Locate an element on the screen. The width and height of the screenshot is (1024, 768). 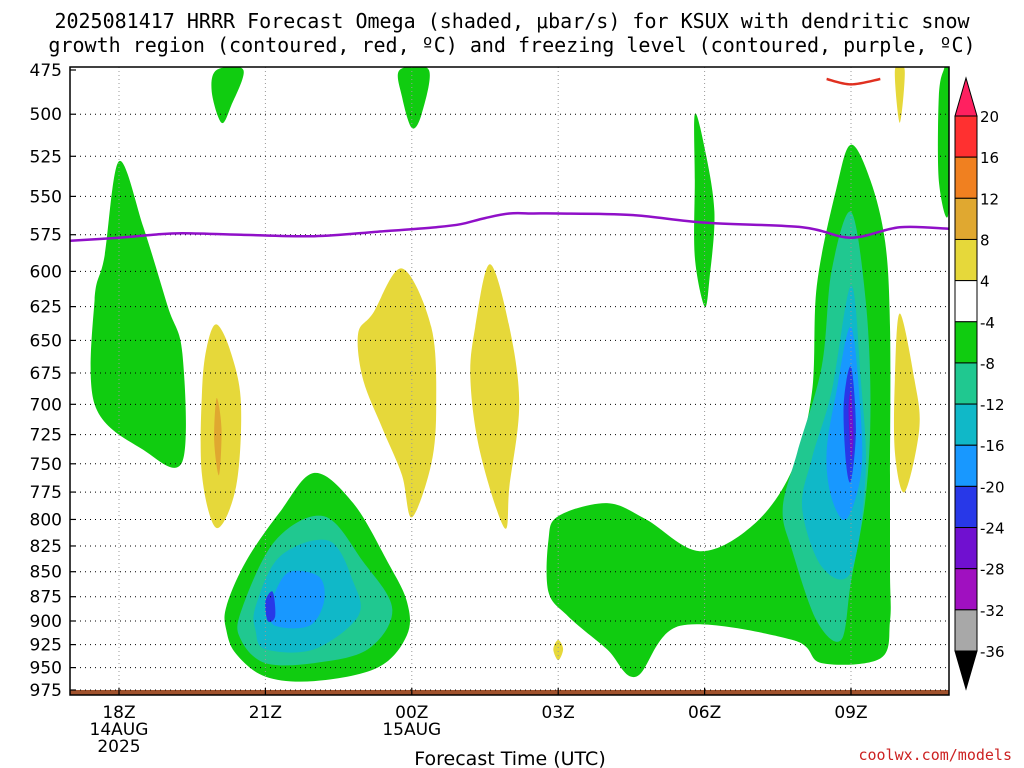
x-tick-label: 21Z is located at coordinates (265, 713).